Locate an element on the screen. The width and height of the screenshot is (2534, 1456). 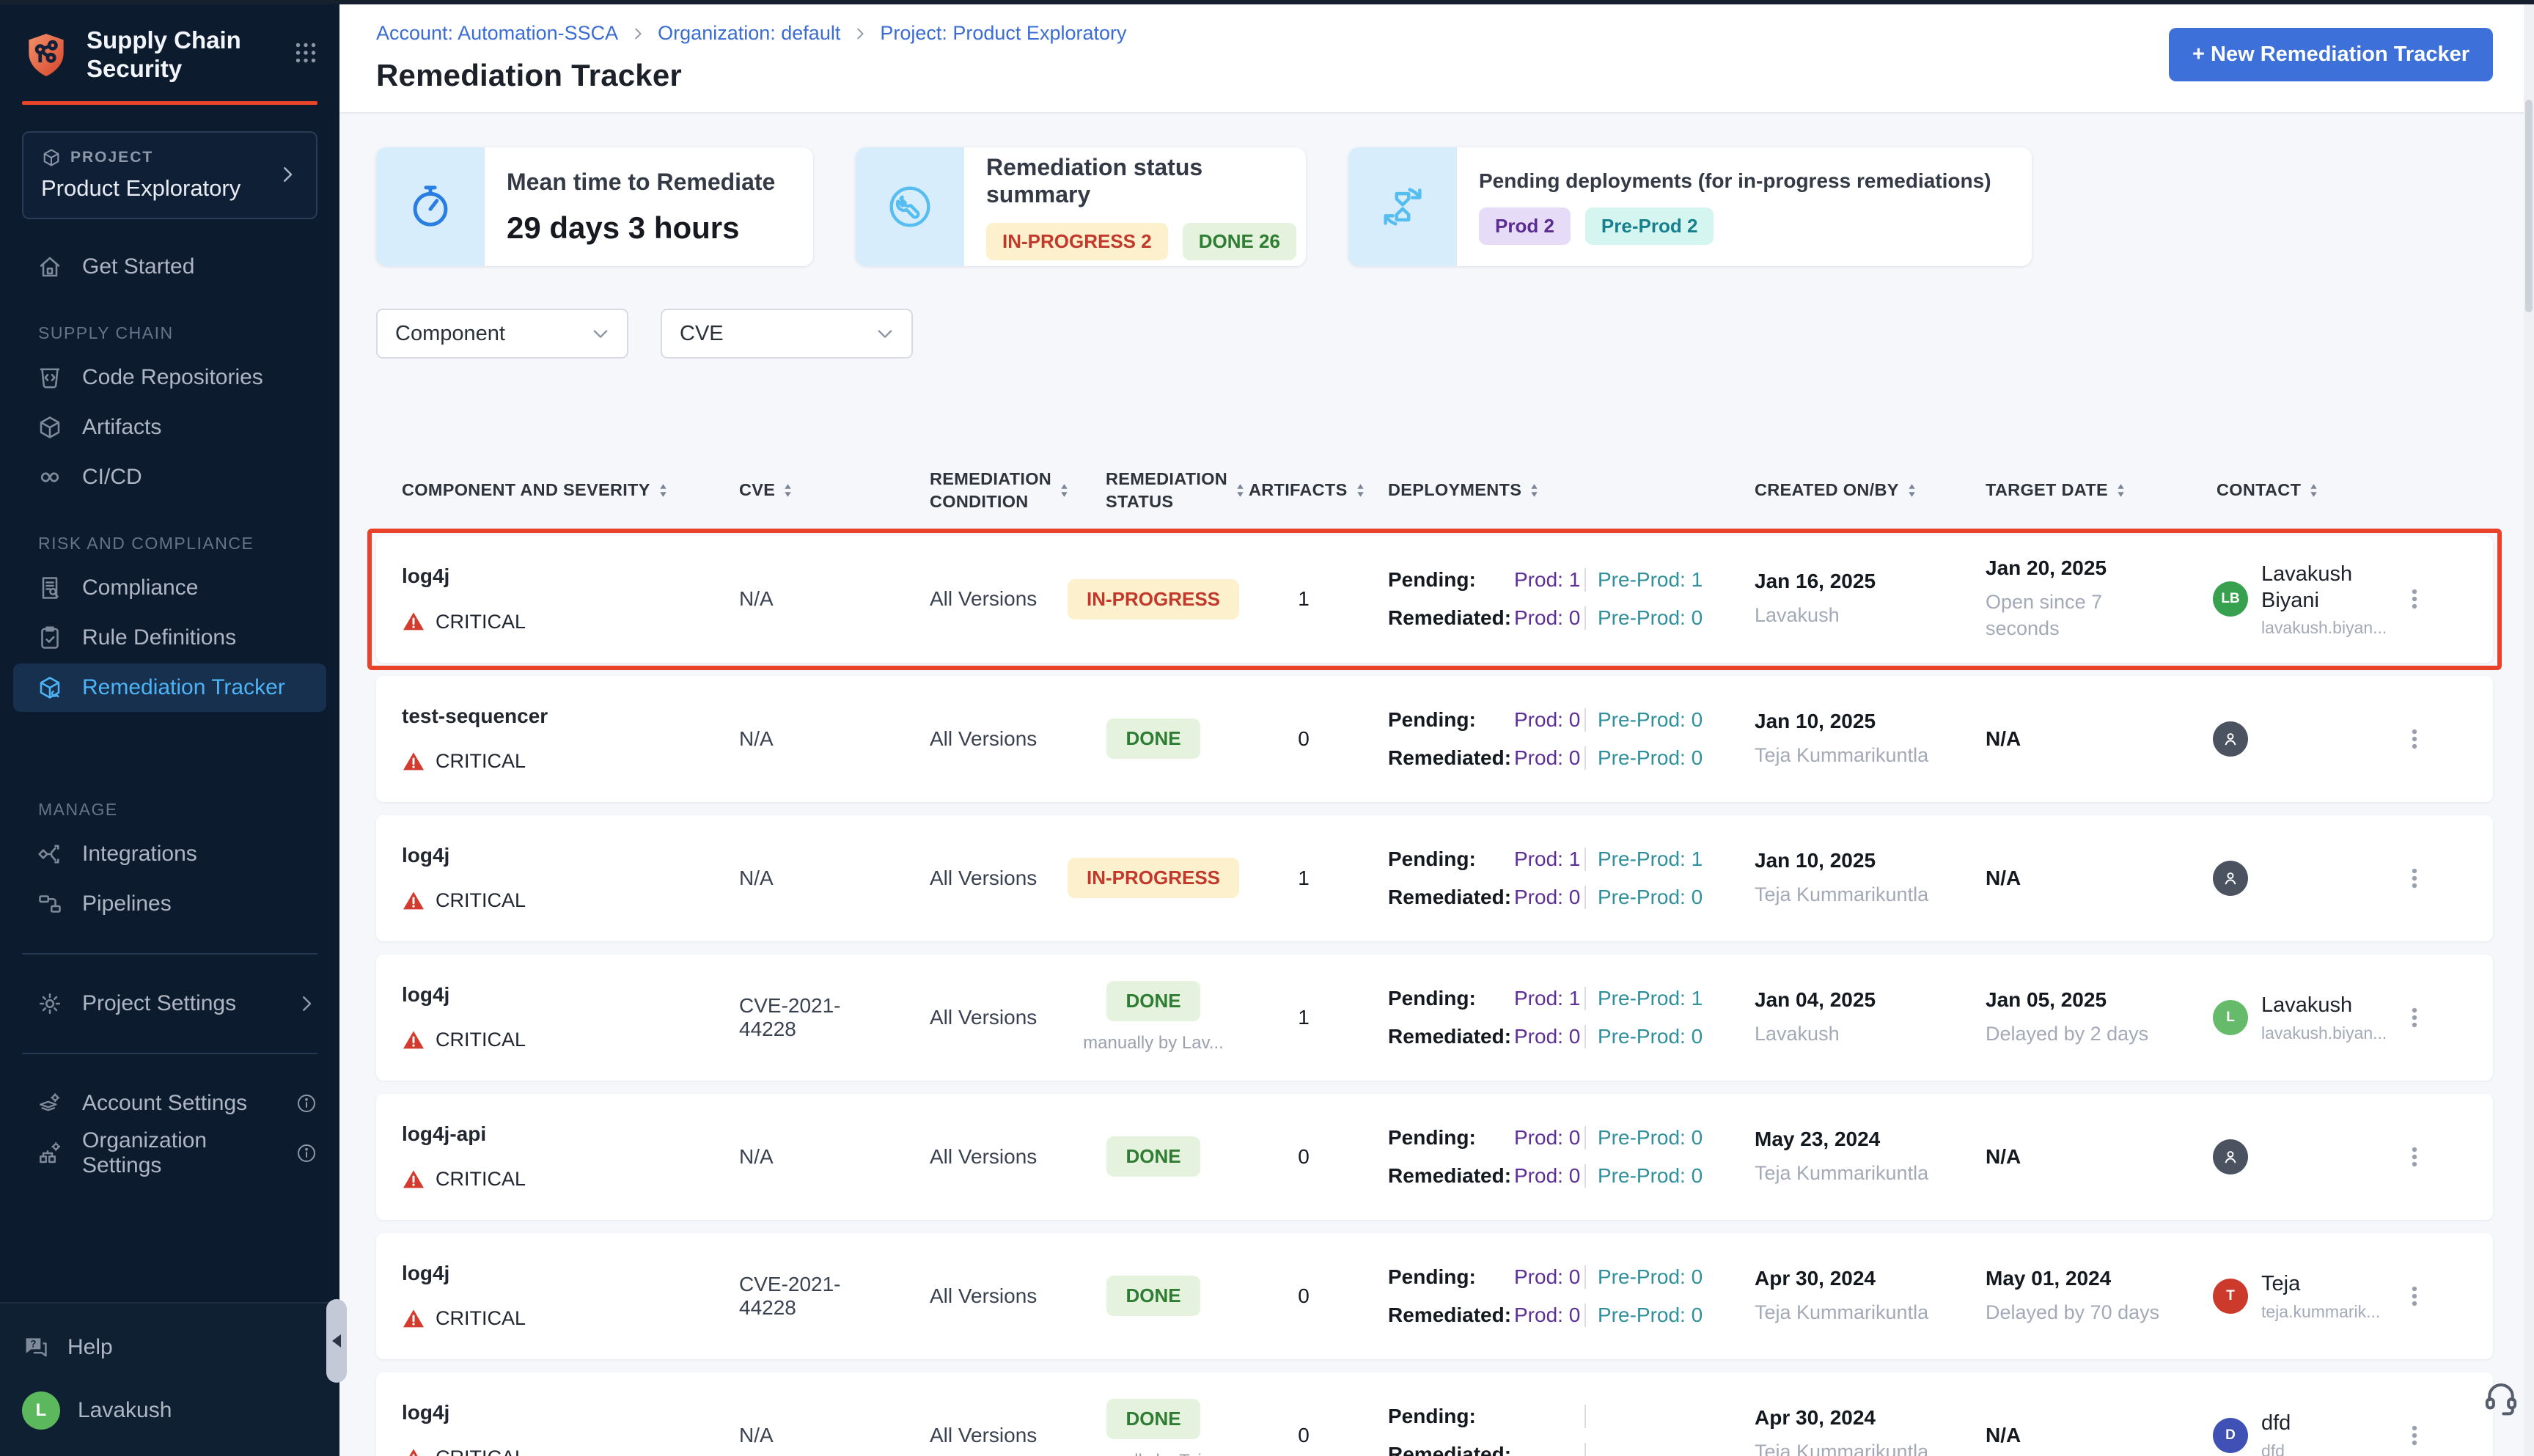
section-label-risk-and-compliance: RISK AND COMPLIANCE is located at coordinates (146, 543).